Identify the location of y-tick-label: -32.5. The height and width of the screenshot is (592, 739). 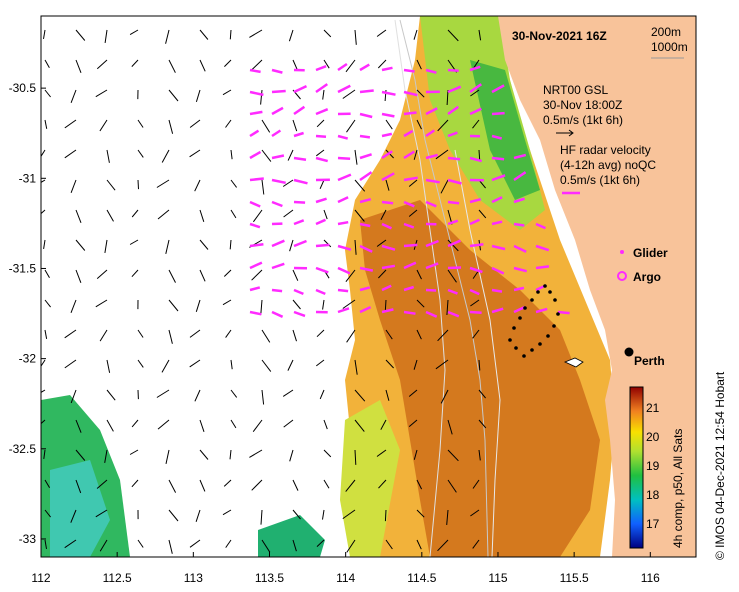
(23, 449).